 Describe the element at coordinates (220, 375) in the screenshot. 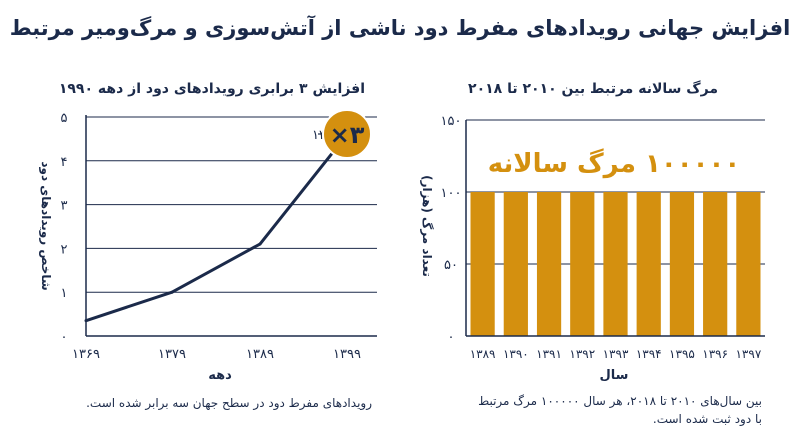

I see `left-x-axis-label: دهه` at that location.